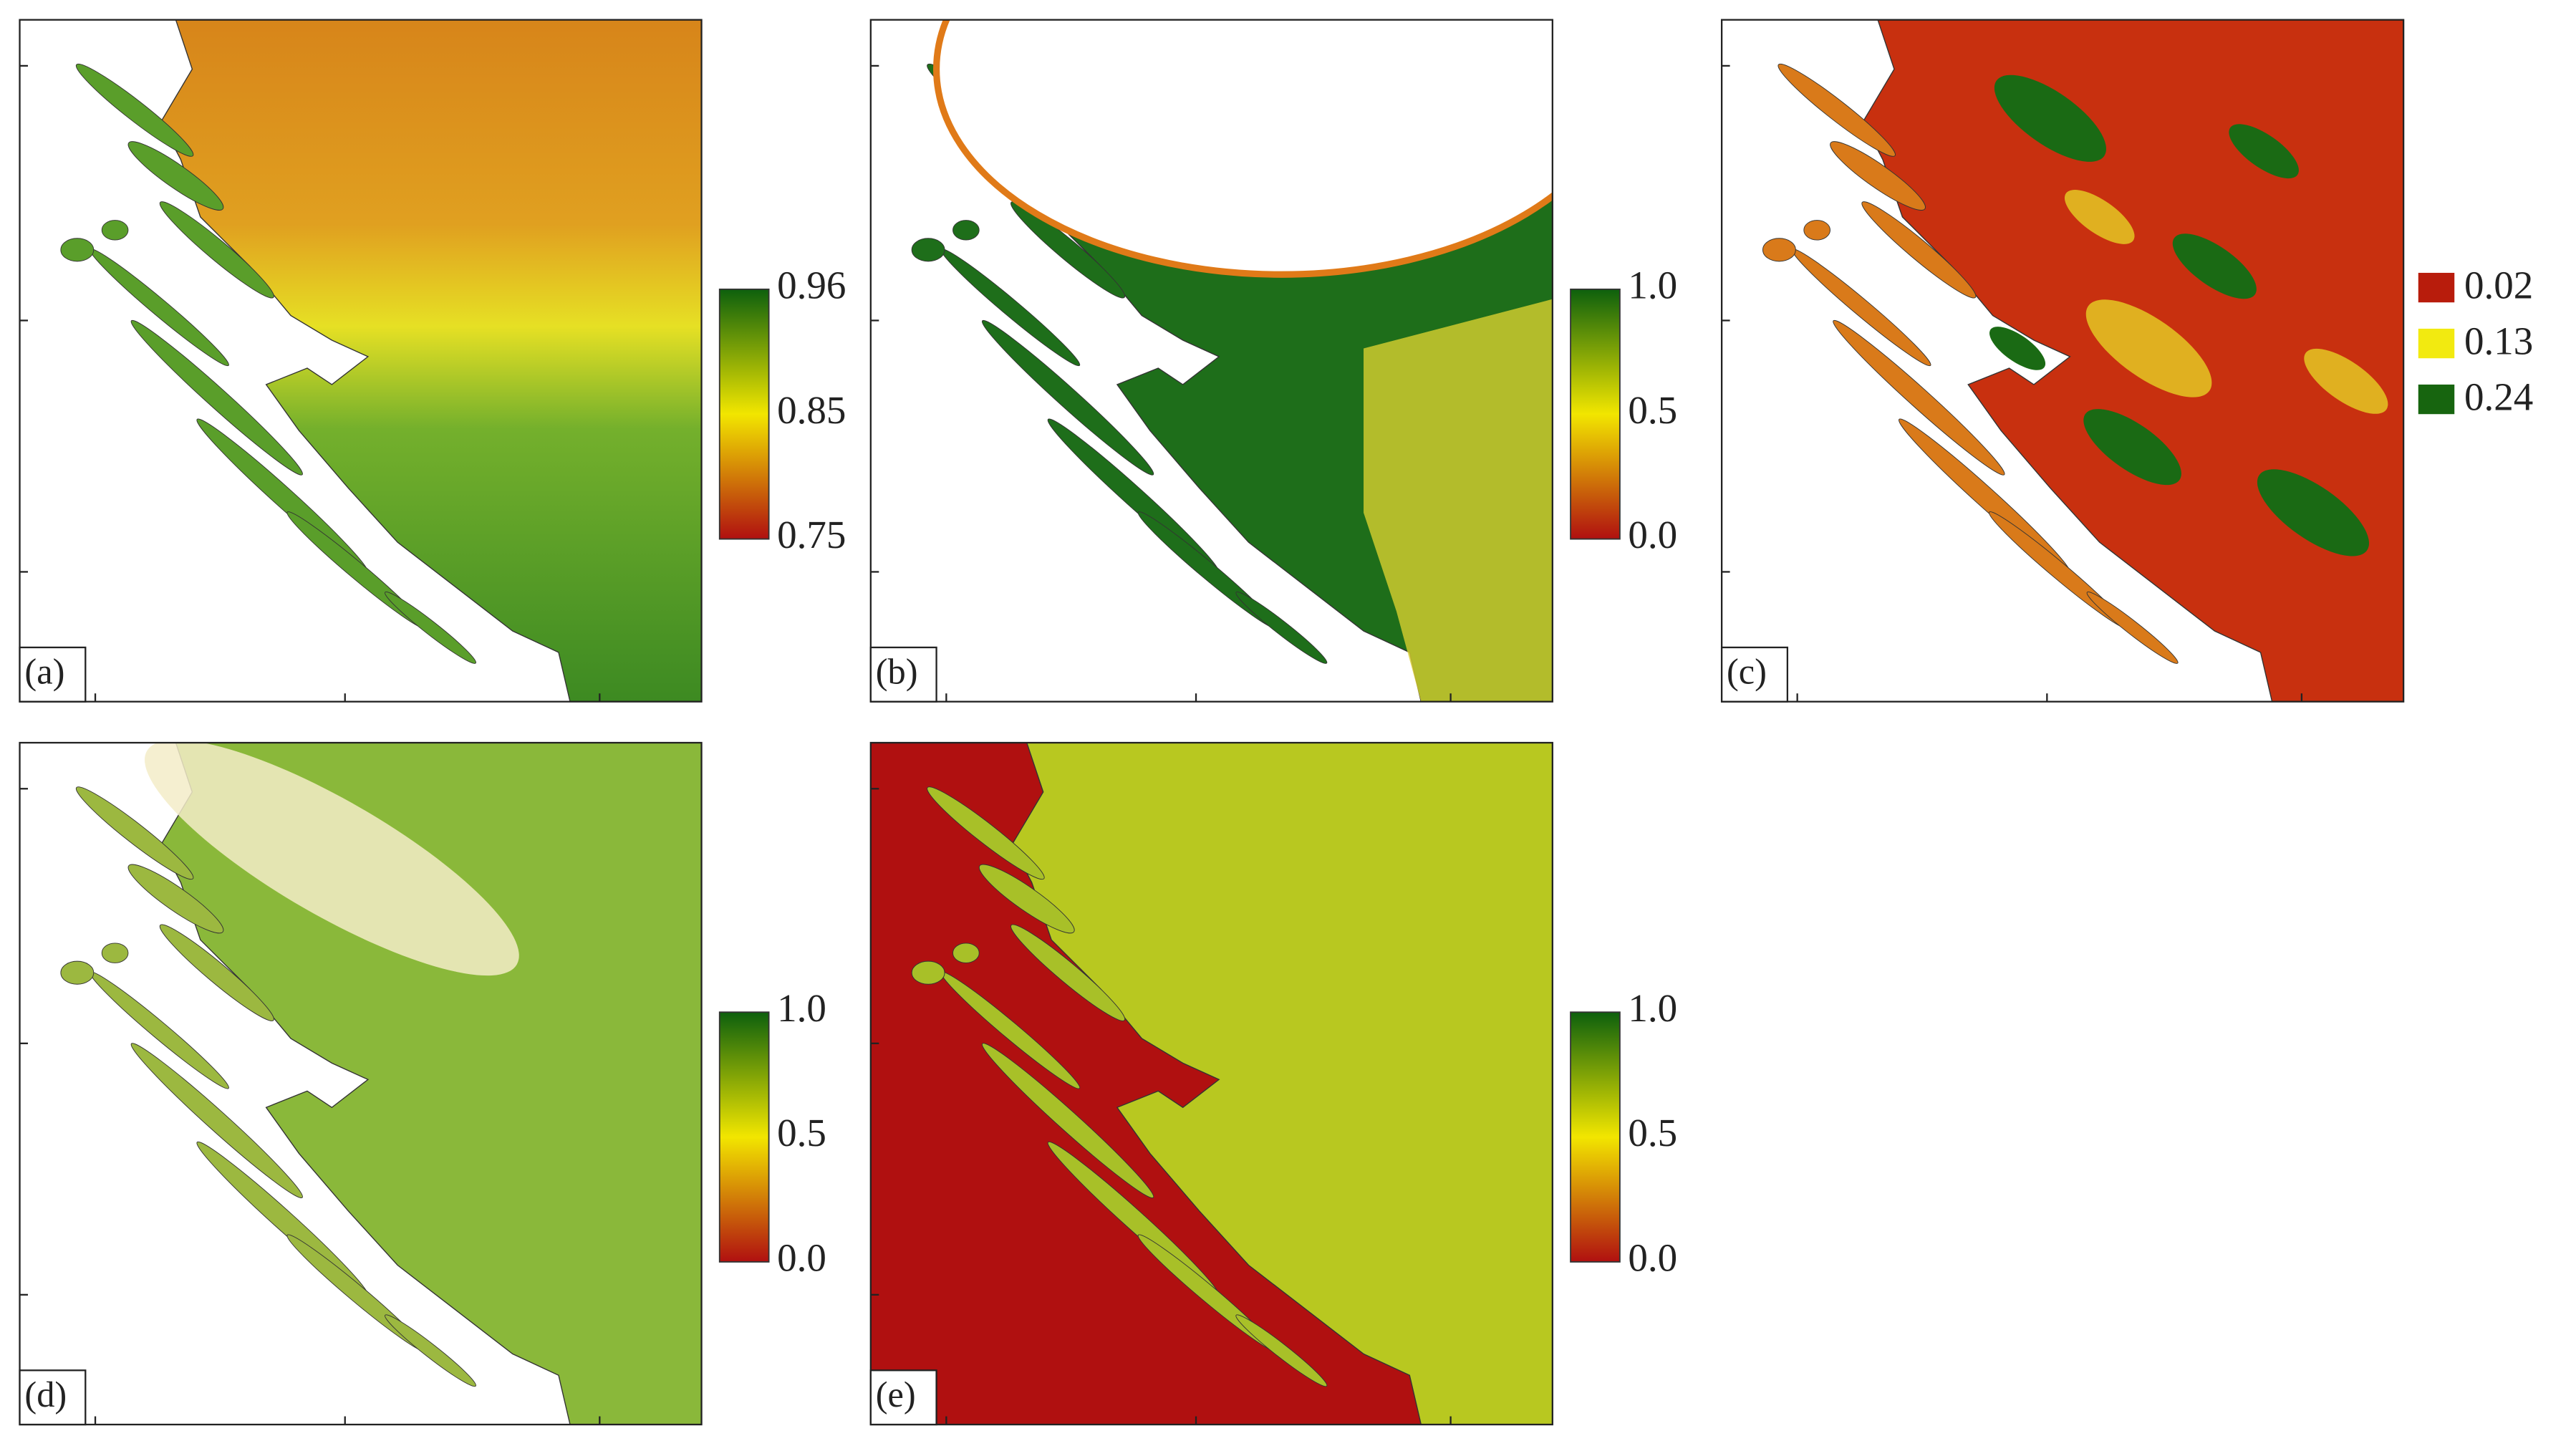 The width and height of the screenshot is (2576, 1446). What do you see at coordinates (1458, 500) in the screenshot?
I see `low-value-zone` at bounding box center [1458, 500].